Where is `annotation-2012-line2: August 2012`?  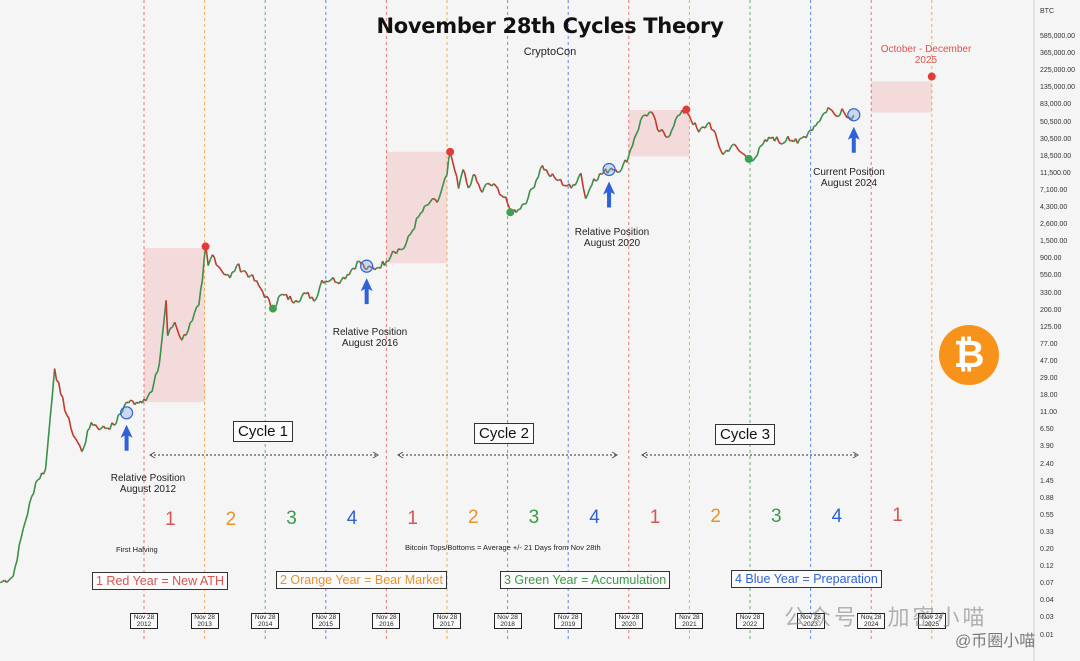
annotation-2012-line2: August 2012 is located at coordinates (148, 489).